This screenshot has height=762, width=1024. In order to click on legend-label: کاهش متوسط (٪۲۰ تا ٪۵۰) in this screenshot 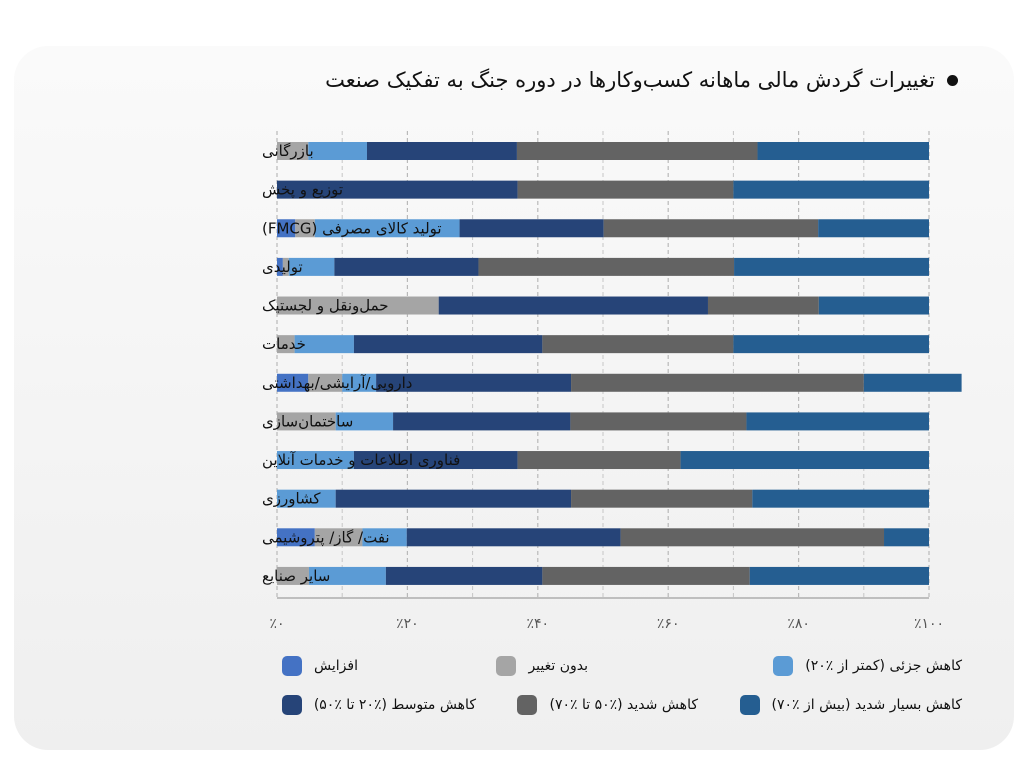, I will do `click(394, 705)`.